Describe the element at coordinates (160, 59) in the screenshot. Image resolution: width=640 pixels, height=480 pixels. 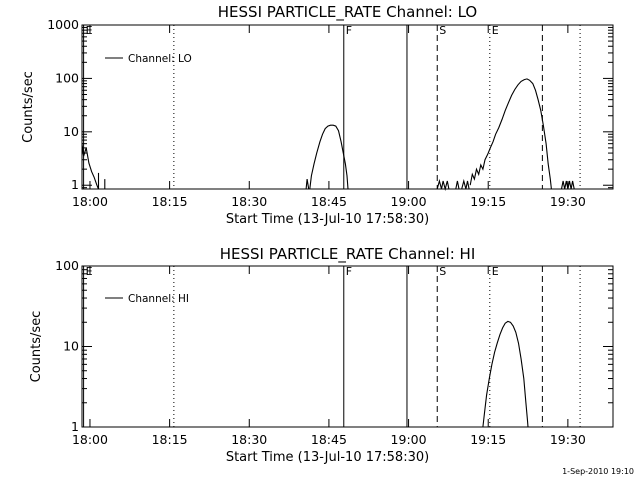
I see `legend-label: Channel: LO` at that location.